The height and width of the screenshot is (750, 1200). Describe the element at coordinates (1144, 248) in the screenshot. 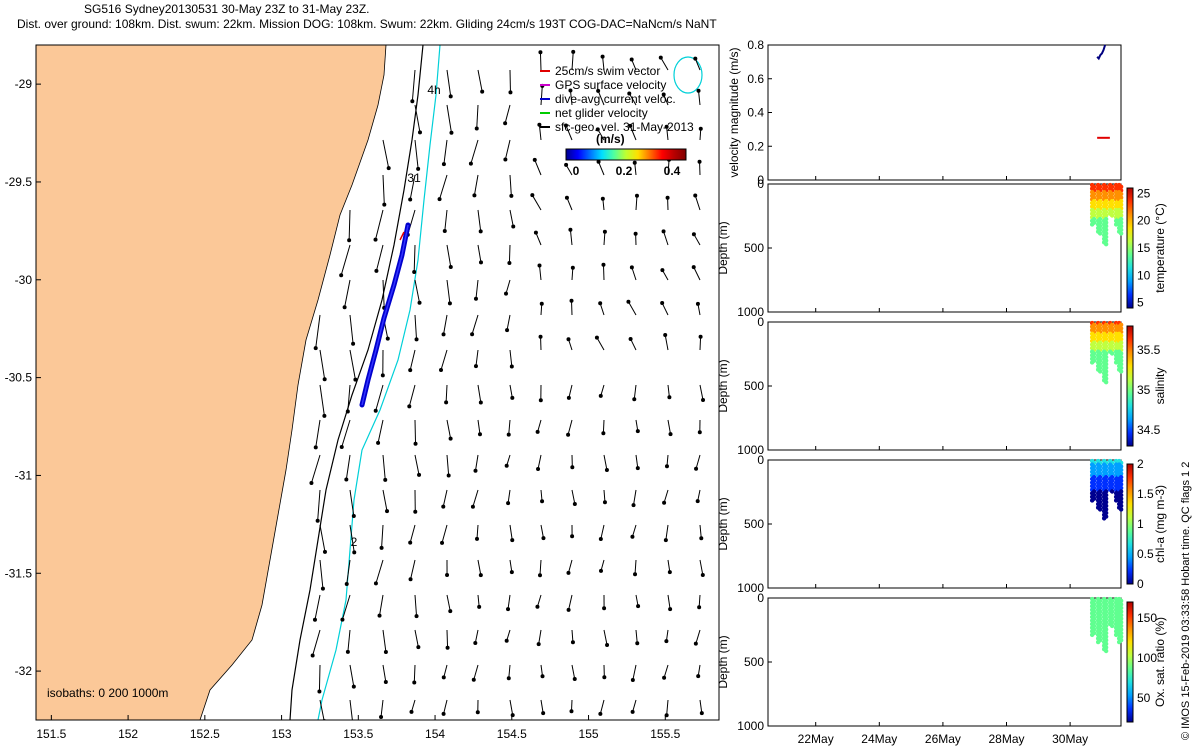

I see `panel-colorbar-tick: 15` at that location.